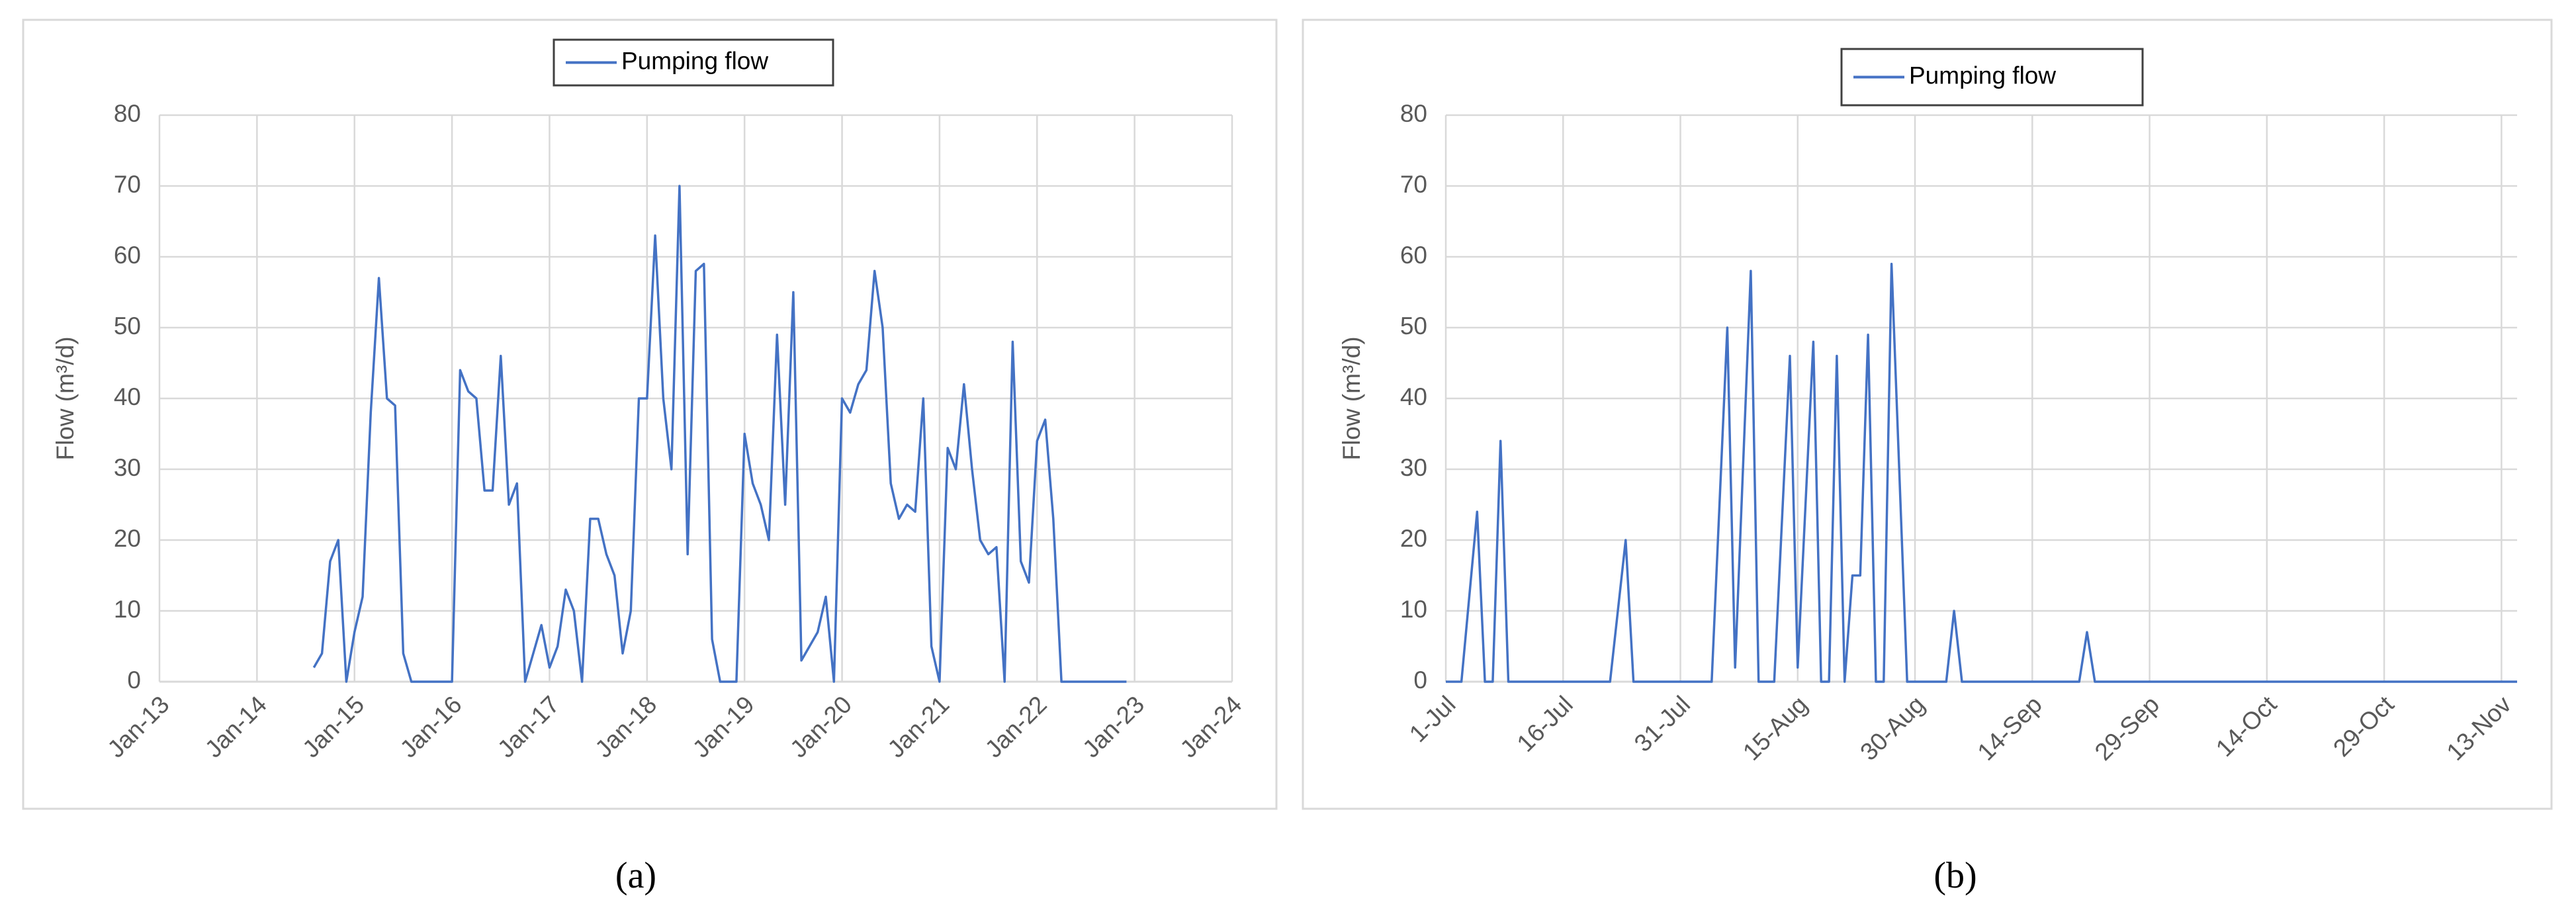 This screenshot has width=2576, height=916. I want to click on panel-label: (a), so click(635, 875).